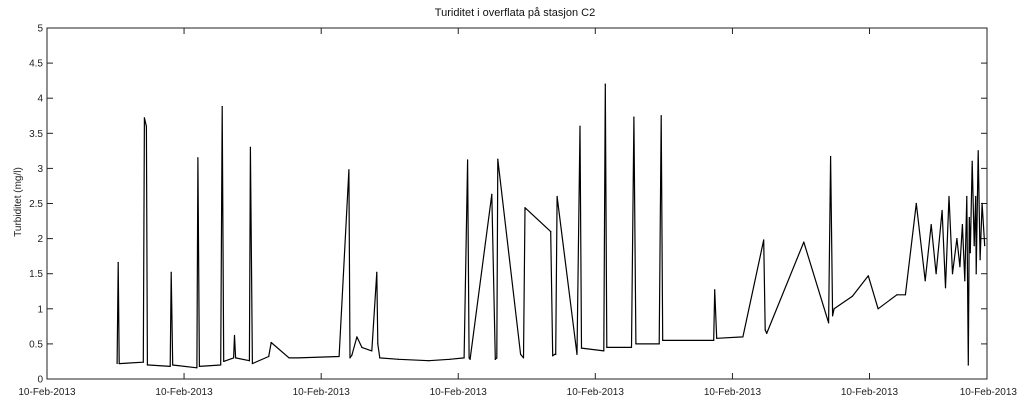  I want to click on y-tick-label: 1.5, so click(36, 274).